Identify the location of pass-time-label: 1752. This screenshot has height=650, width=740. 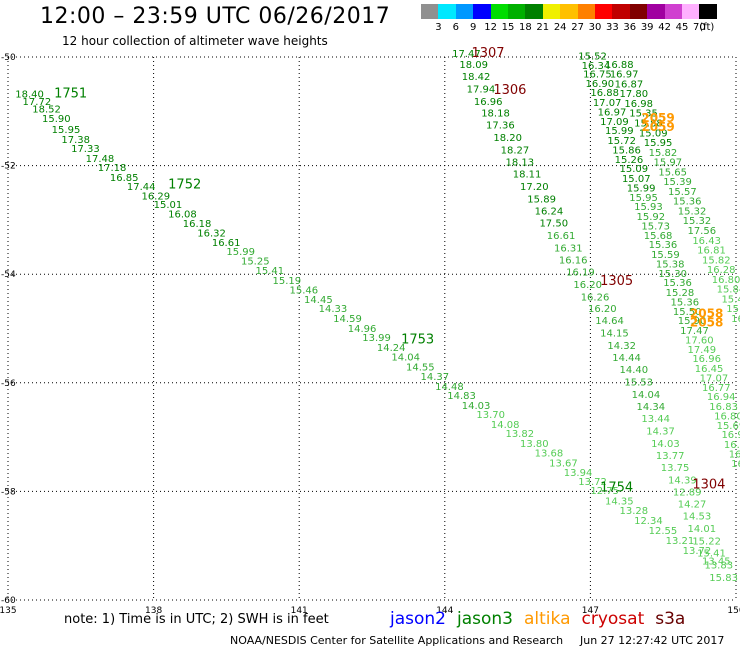
(184, 184).